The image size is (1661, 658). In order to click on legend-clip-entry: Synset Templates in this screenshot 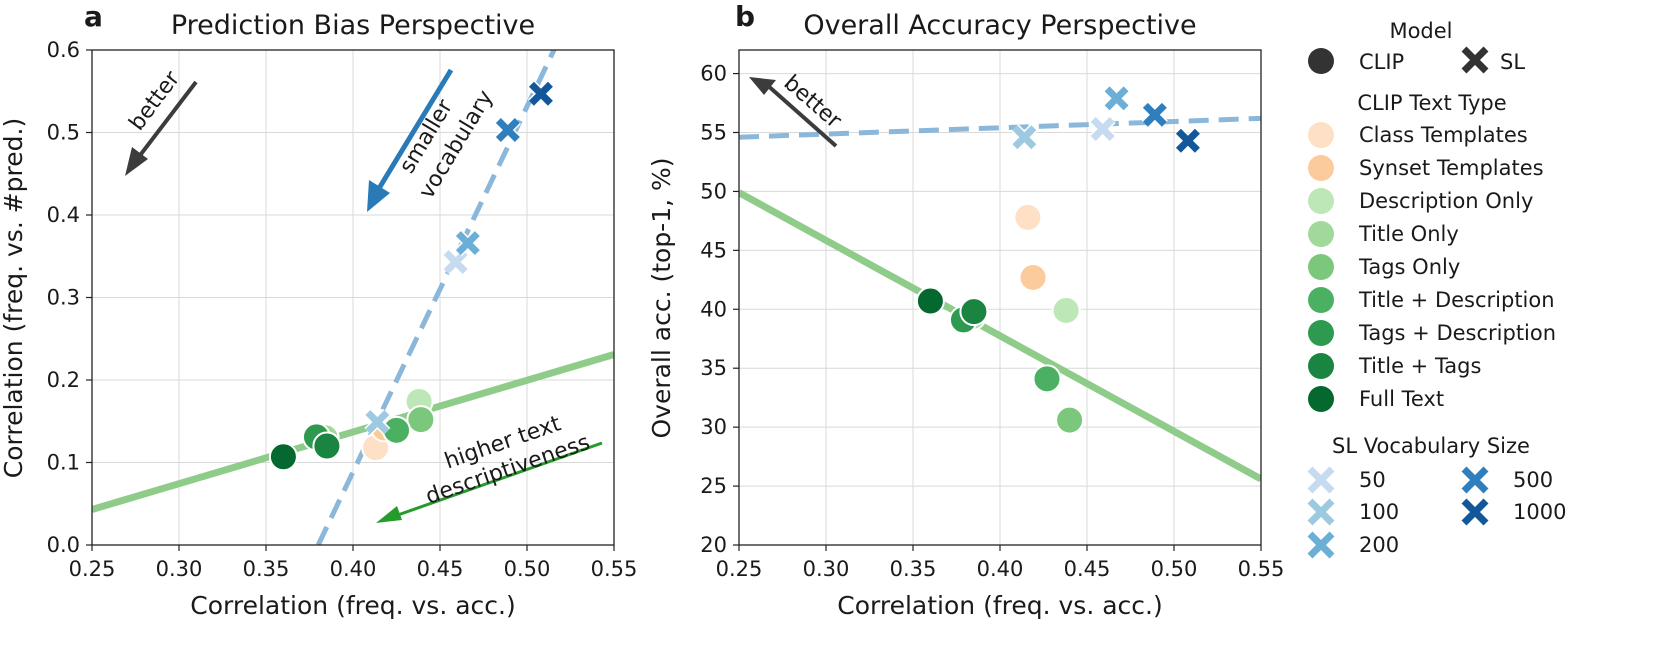, I will do `click(1426, 168)`.